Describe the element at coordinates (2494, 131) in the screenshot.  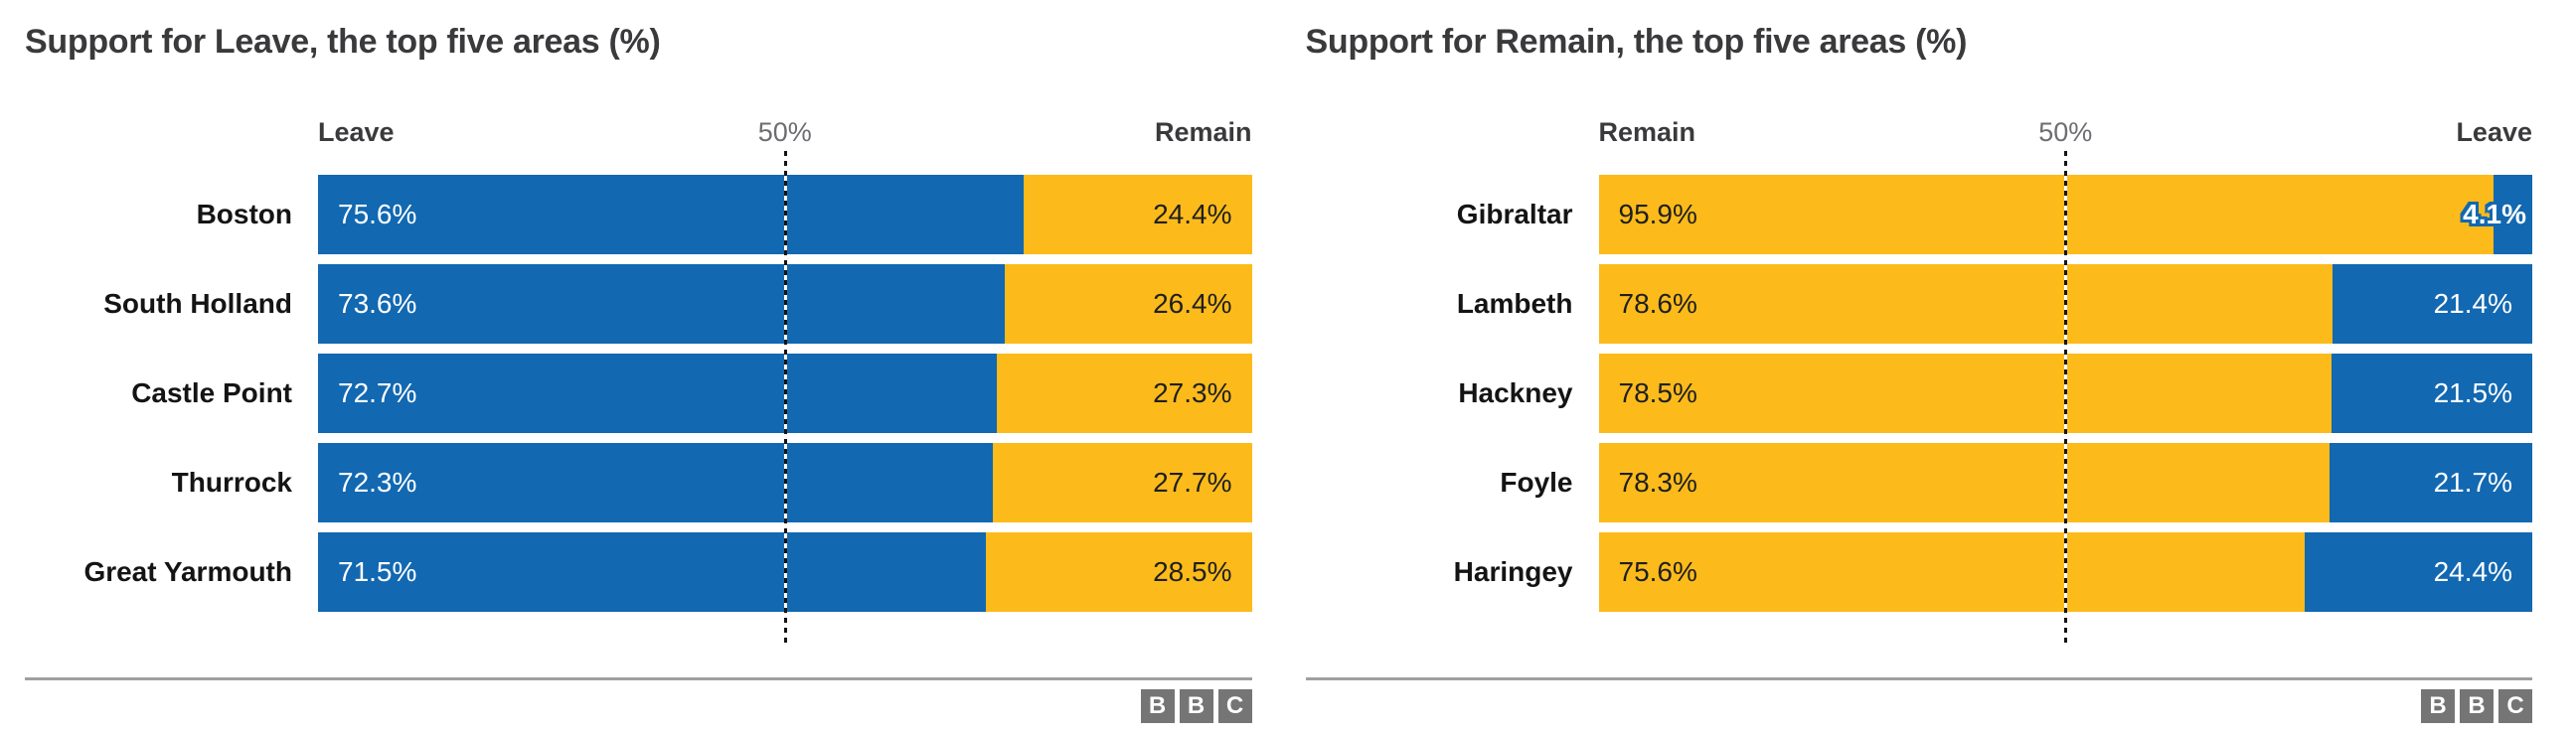
I see `axis-end-label: Leave` at that location.